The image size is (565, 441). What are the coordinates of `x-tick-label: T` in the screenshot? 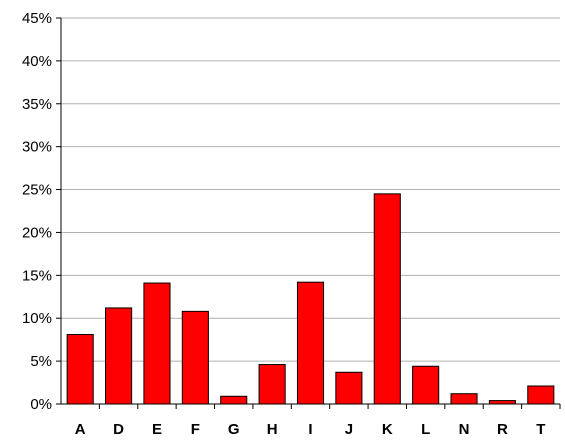 It's located at (540, 429).